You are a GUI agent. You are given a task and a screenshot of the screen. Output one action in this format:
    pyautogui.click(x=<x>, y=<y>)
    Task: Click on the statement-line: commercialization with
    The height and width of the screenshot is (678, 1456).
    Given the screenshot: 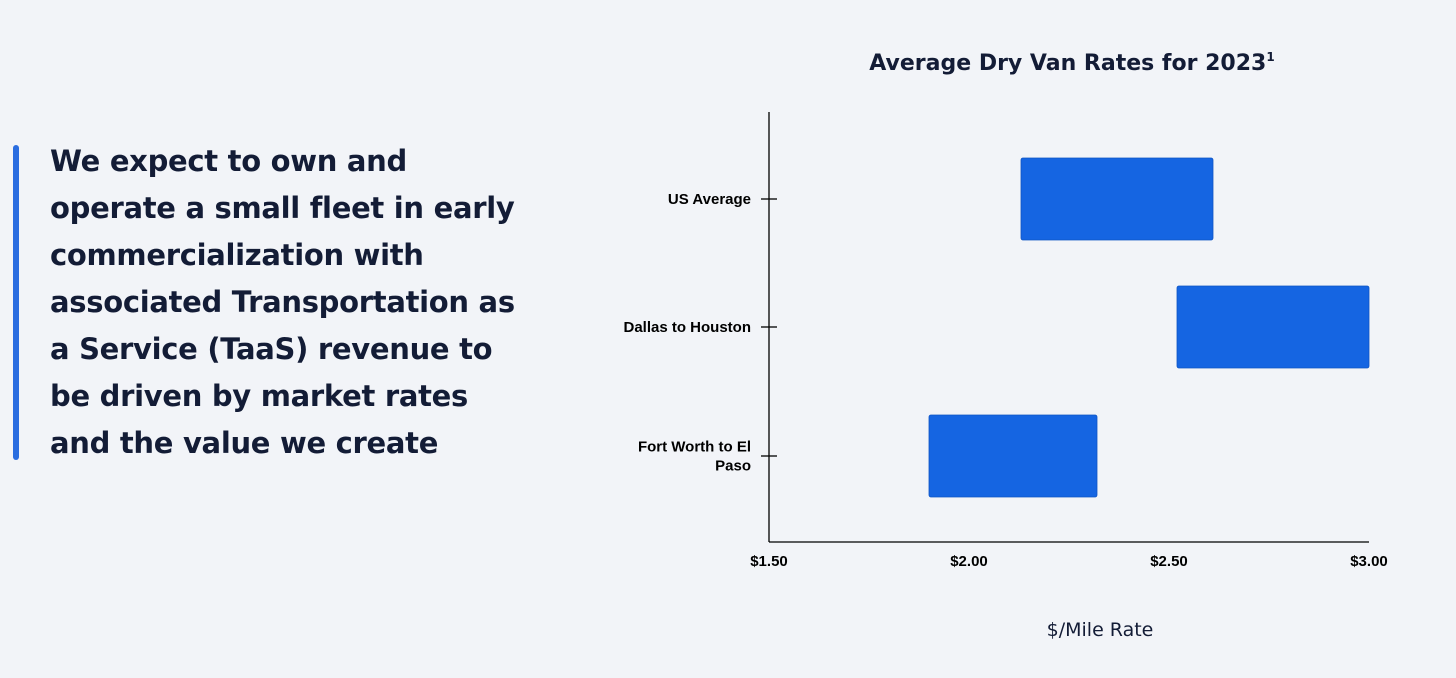 What is the action you would take?
    pyautogui.click(x=237, y=255)
    